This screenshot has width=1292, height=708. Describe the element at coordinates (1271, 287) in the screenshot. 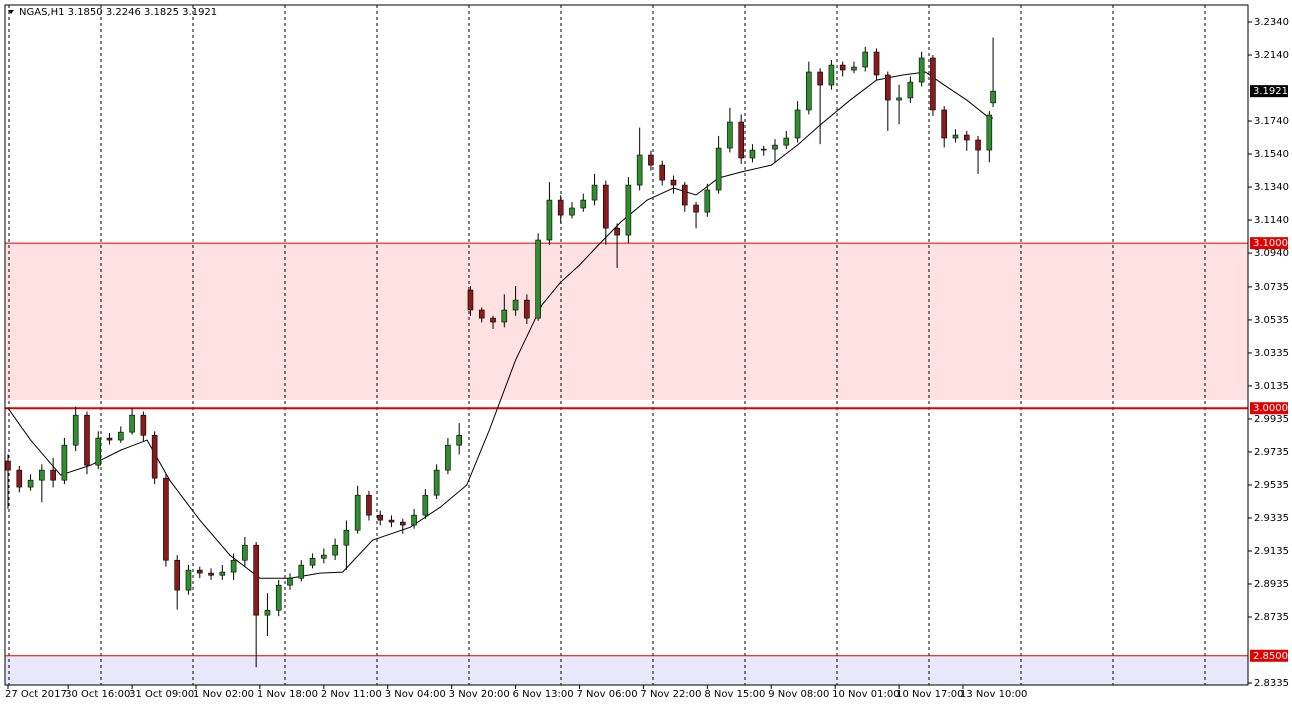

I see `y-tick-label: 3.0735` at that location.